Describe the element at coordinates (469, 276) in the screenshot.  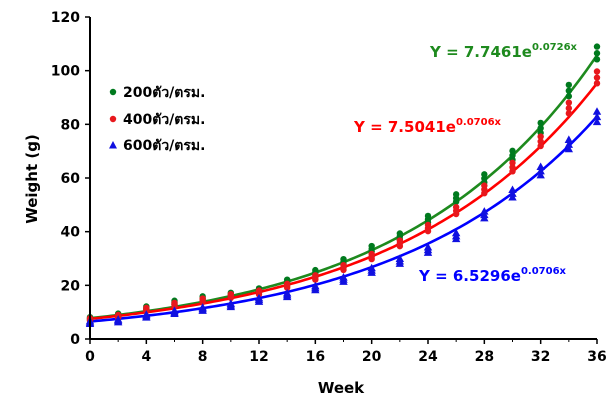
I see `equation-base: Y = 6.5296e` at that location.